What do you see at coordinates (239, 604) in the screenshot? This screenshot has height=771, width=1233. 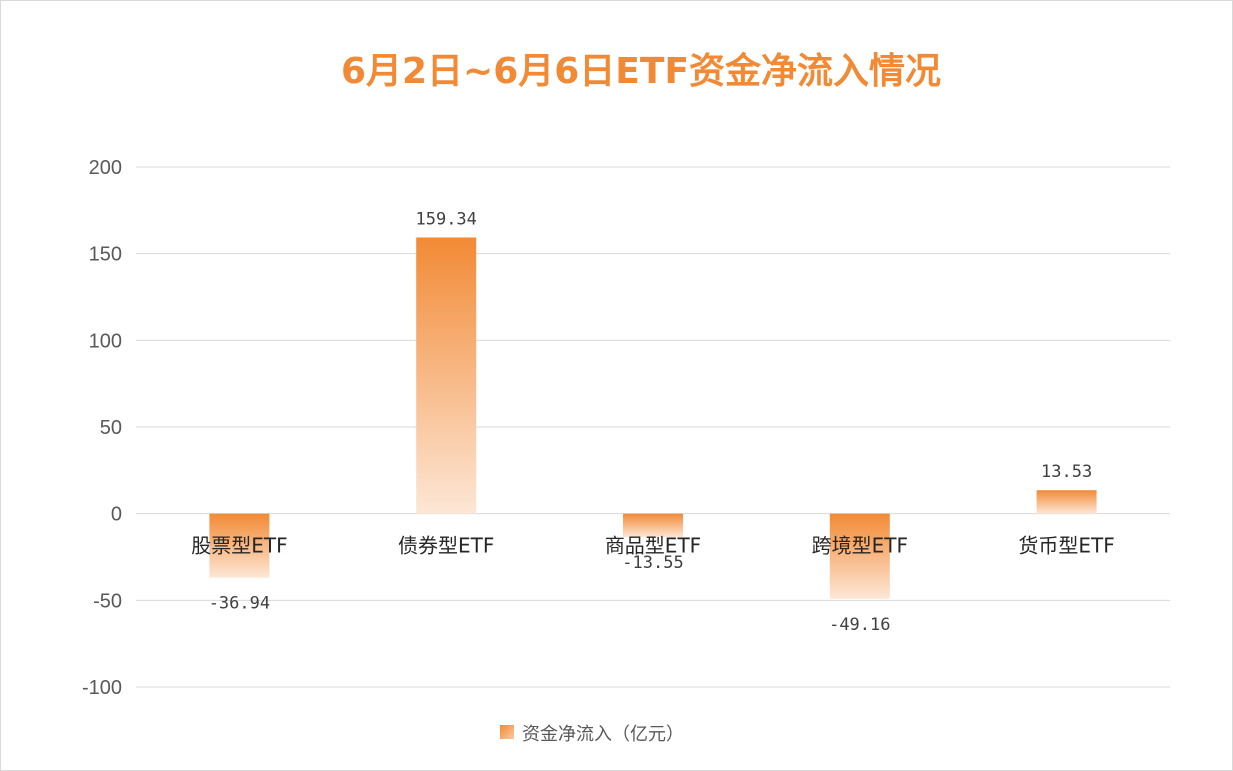 I see `data-label: -36.94` at bounding box center [239, 604].